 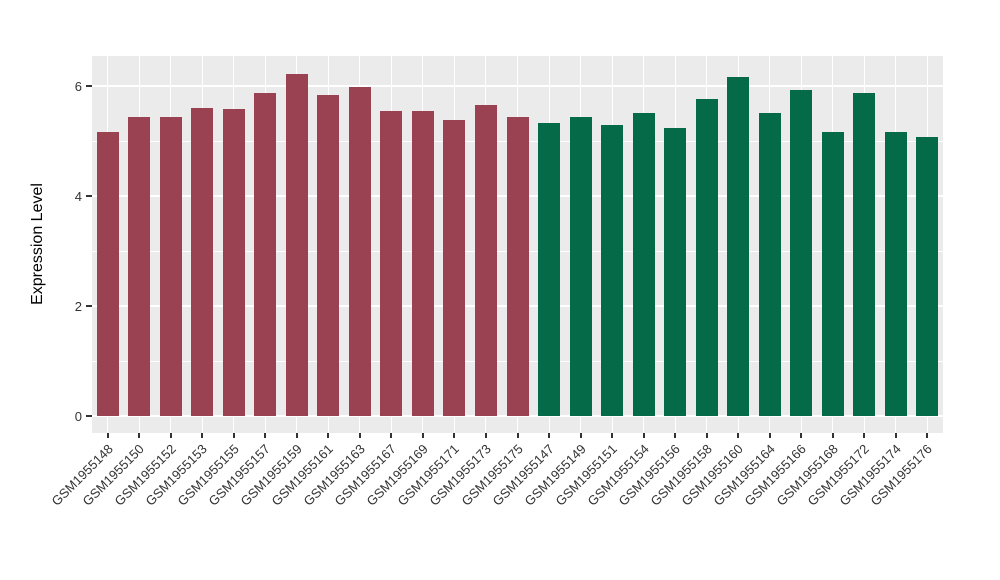 I want to click on x-tick-mark-GSM1955151, so click(x=612, y=435).